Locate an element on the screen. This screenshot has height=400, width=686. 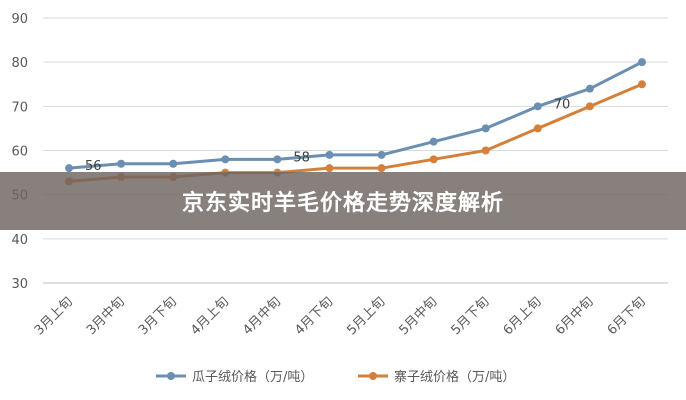
x-tick-label: 5月上旬 is located at coordinates (366, 316).